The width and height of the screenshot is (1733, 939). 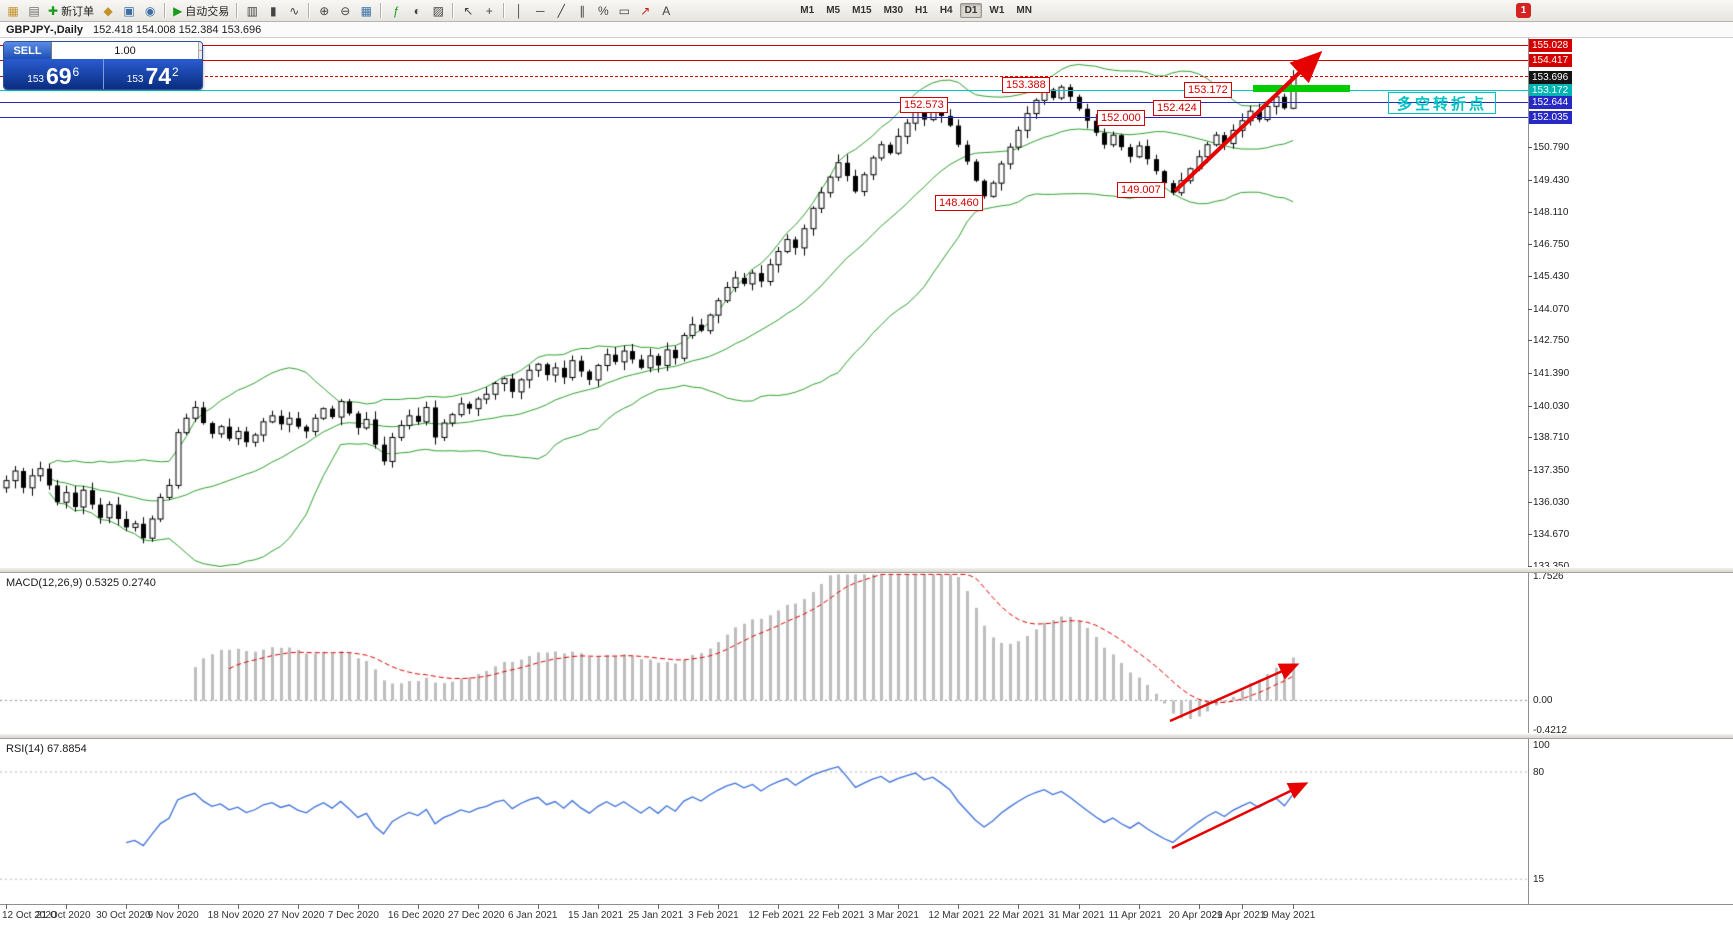 I want to click on profiles-button: ▤, so click(x=34, y=11).